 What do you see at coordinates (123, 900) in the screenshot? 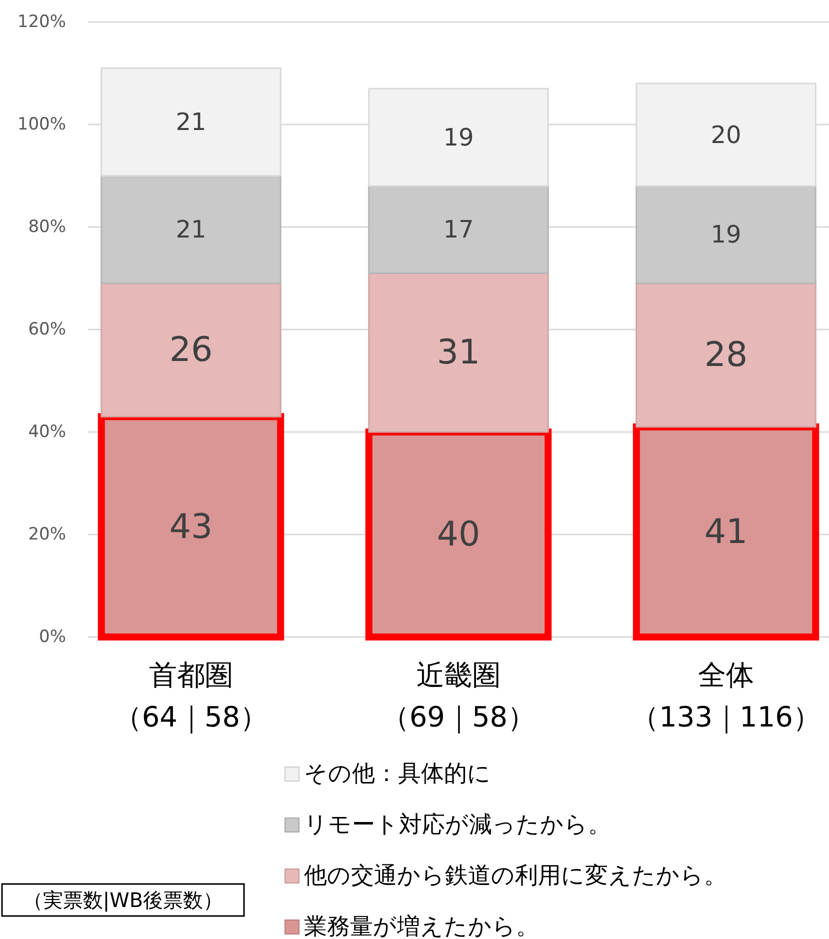
I see `text: （実票数|WB後票数）` at bounding box center [123, 900].